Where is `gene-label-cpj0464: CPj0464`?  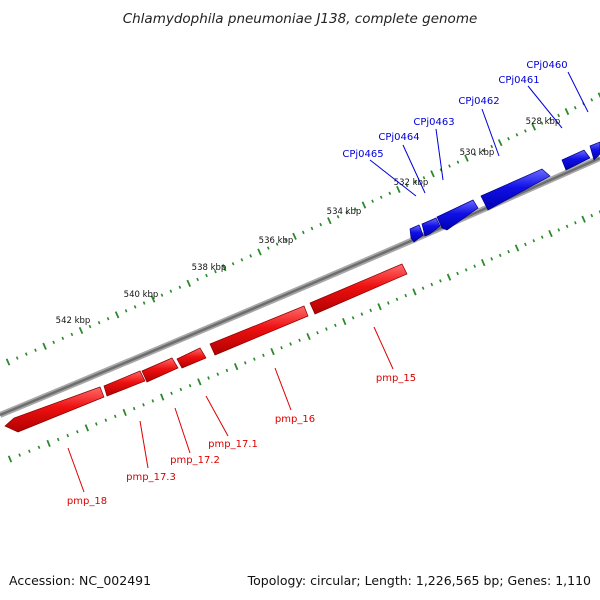
gene-label-cpj0464: CPj0464 is located at coordinates (398, 137).